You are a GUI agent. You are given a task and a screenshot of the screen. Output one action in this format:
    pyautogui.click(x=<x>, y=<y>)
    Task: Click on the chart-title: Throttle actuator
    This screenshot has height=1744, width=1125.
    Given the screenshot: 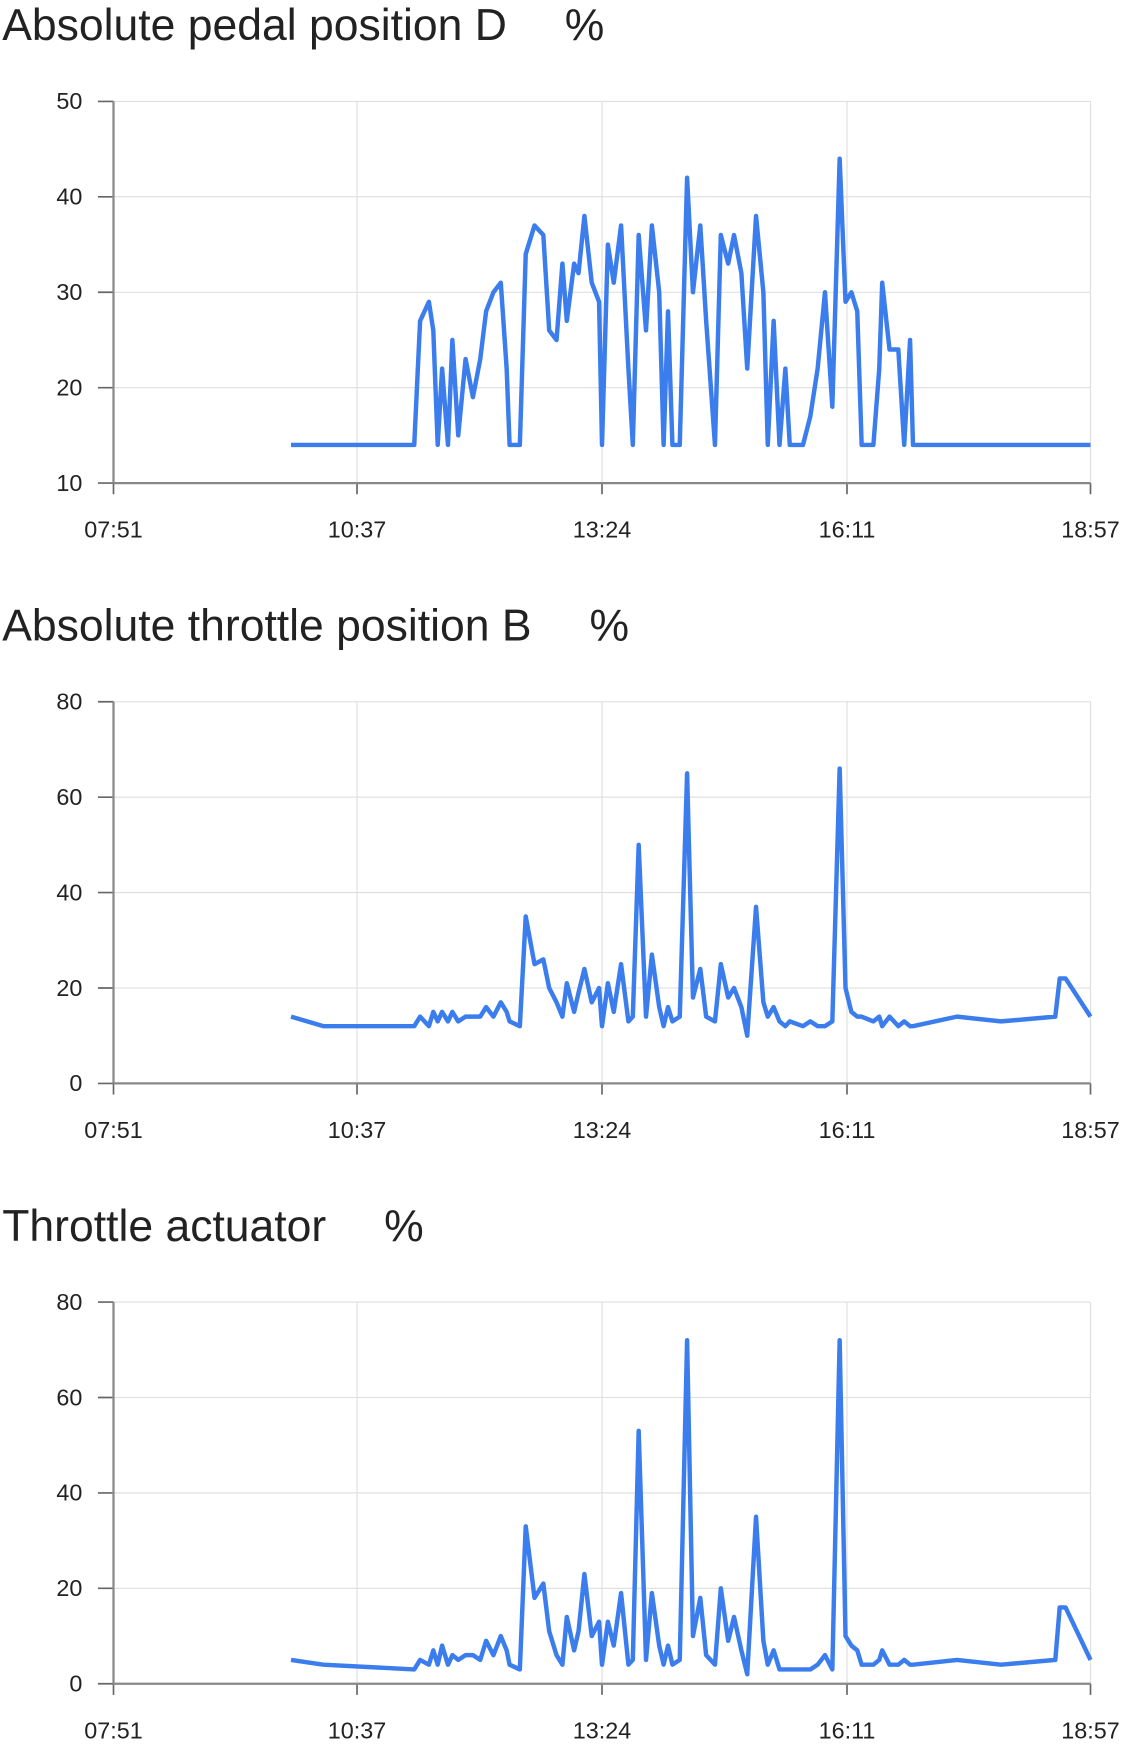 What is the action you would take?
    pyautogui.click(x=164, y=1226)
    